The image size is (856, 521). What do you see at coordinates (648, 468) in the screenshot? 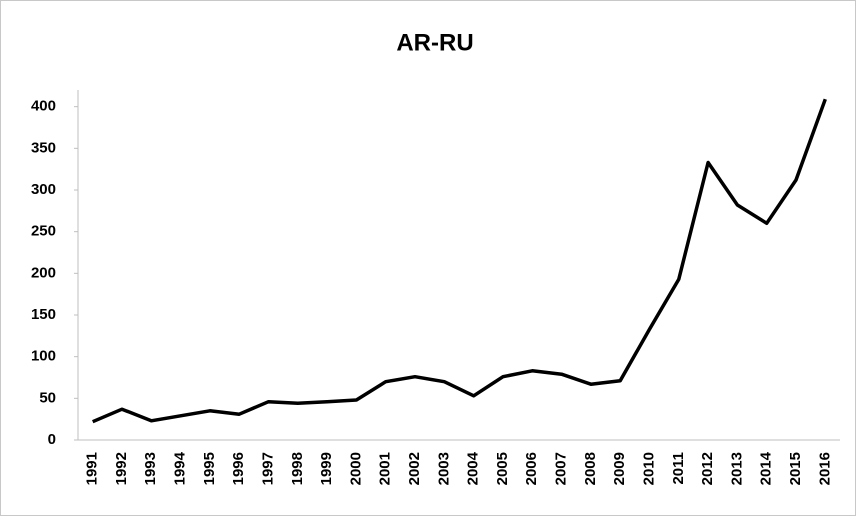
I see `x-tick-label: 2010` at bounding box center [648, 468].